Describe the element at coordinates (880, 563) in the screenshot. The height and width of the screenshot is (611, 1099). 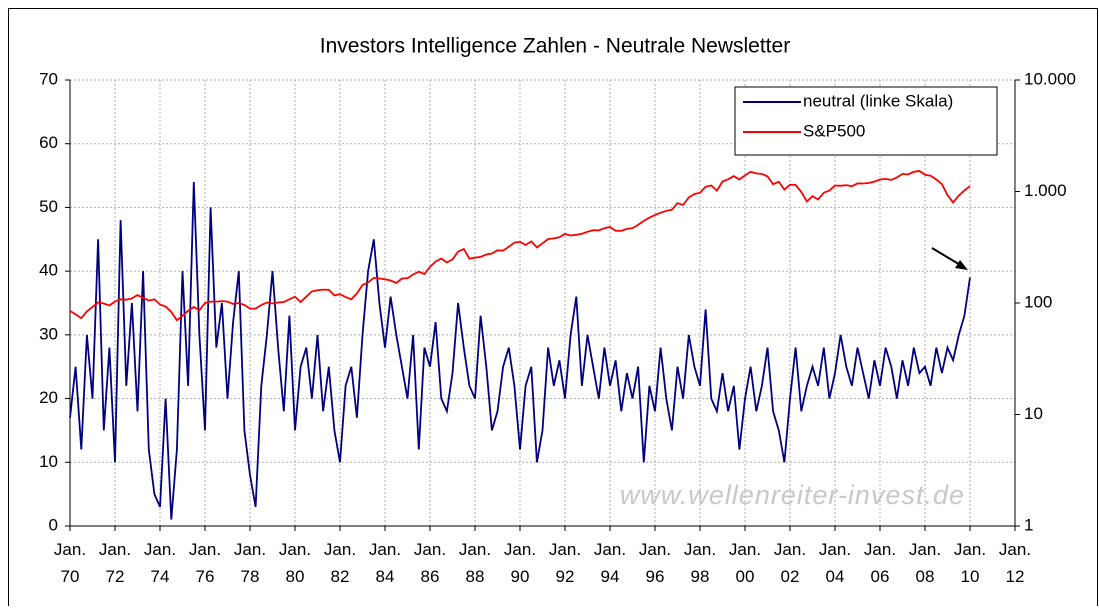
I see `x-tick-label: Jan. 06` at that location.